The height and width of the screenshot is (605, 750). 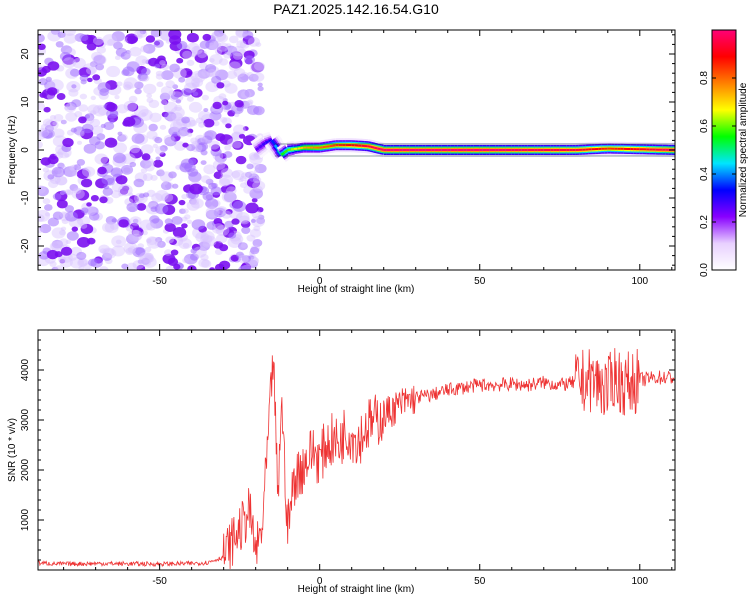 I want to click on snr-y-tick-label: 4000, so click(x=25, y=369).